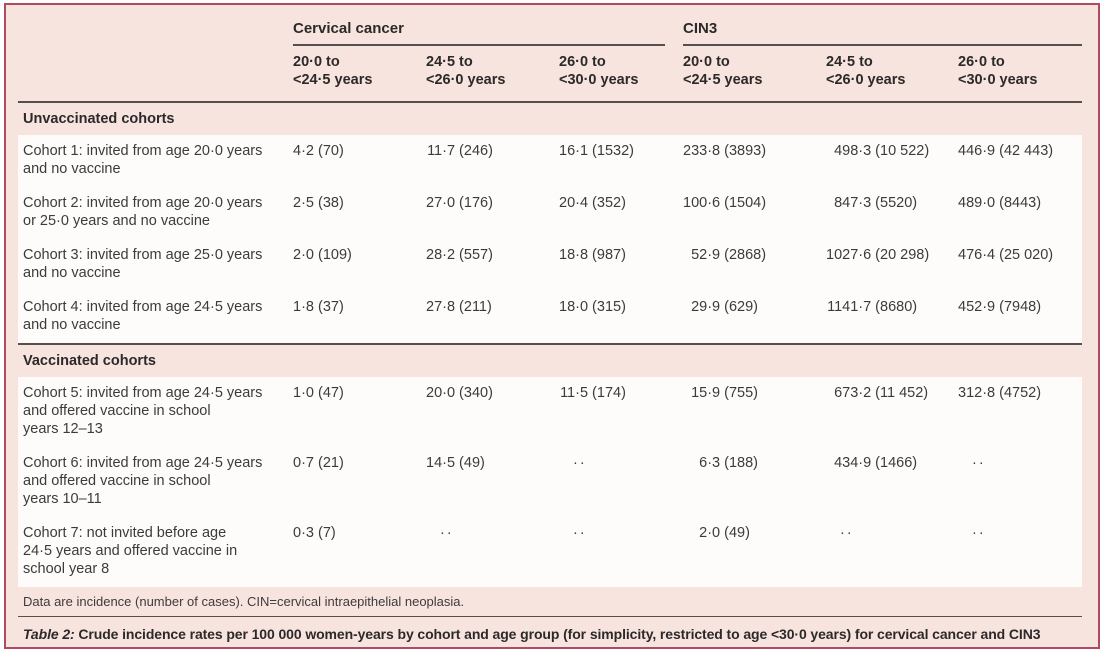 Image resolution: width=1104 pixels, height=652 pixels. Describe the element at coordinates (550, 616) in the screenshot. I see `footnote-divider` at that location.